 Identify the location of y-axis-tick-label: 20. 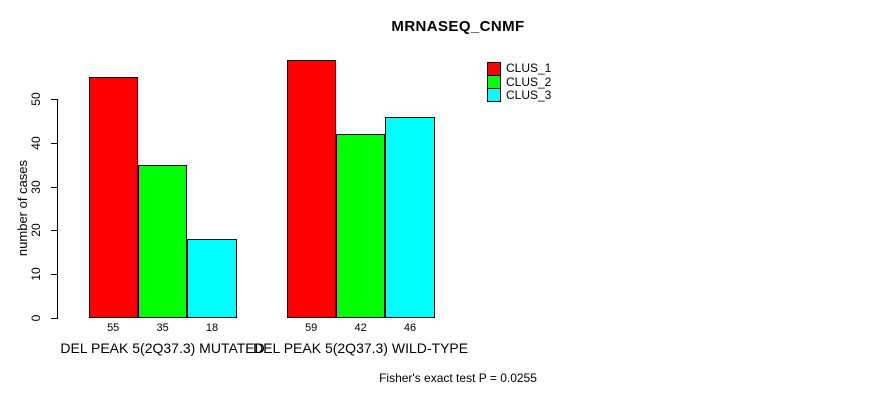
(36, 230).